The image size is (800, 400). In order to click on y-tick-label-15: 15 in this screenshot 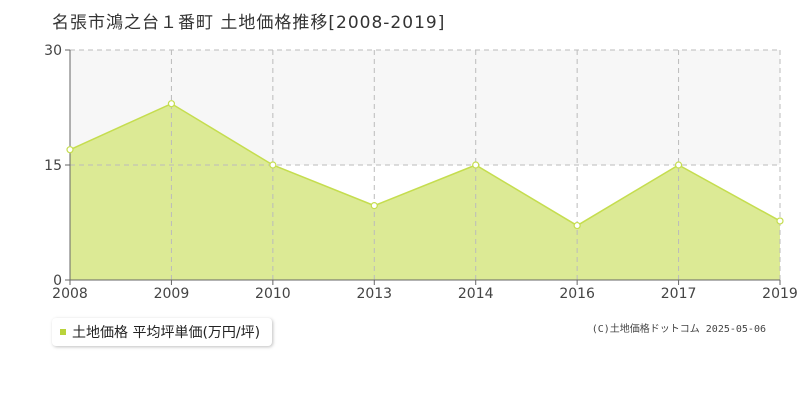, I will do `click(53, 166)`.